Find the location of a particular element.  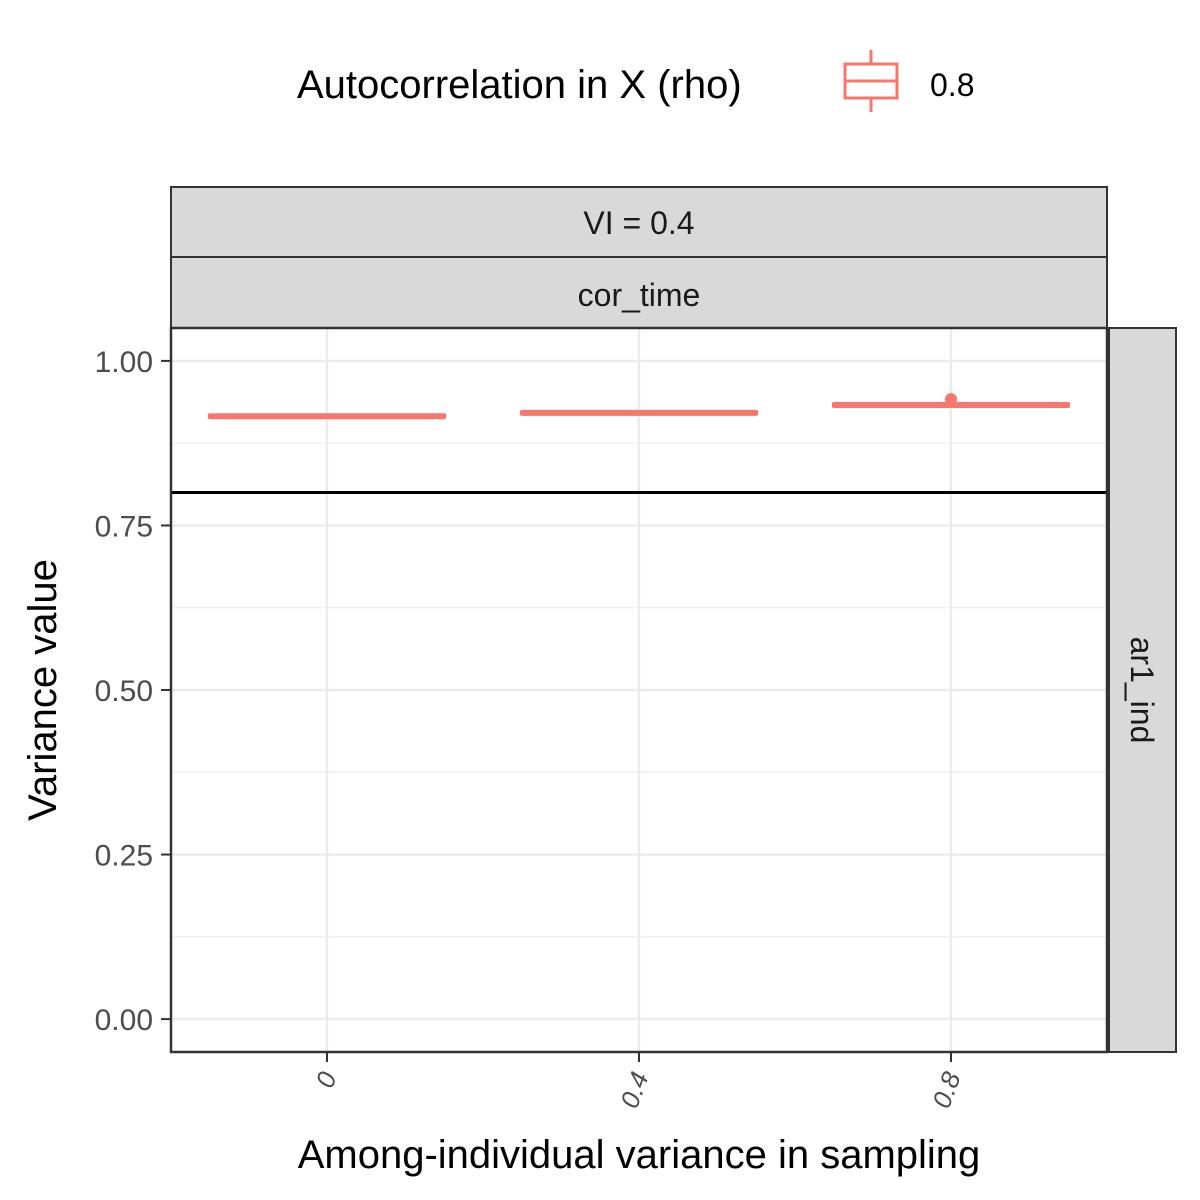

legend: Autocorrelation in X (rho) 0.8 is located at coordinates (635, 81).